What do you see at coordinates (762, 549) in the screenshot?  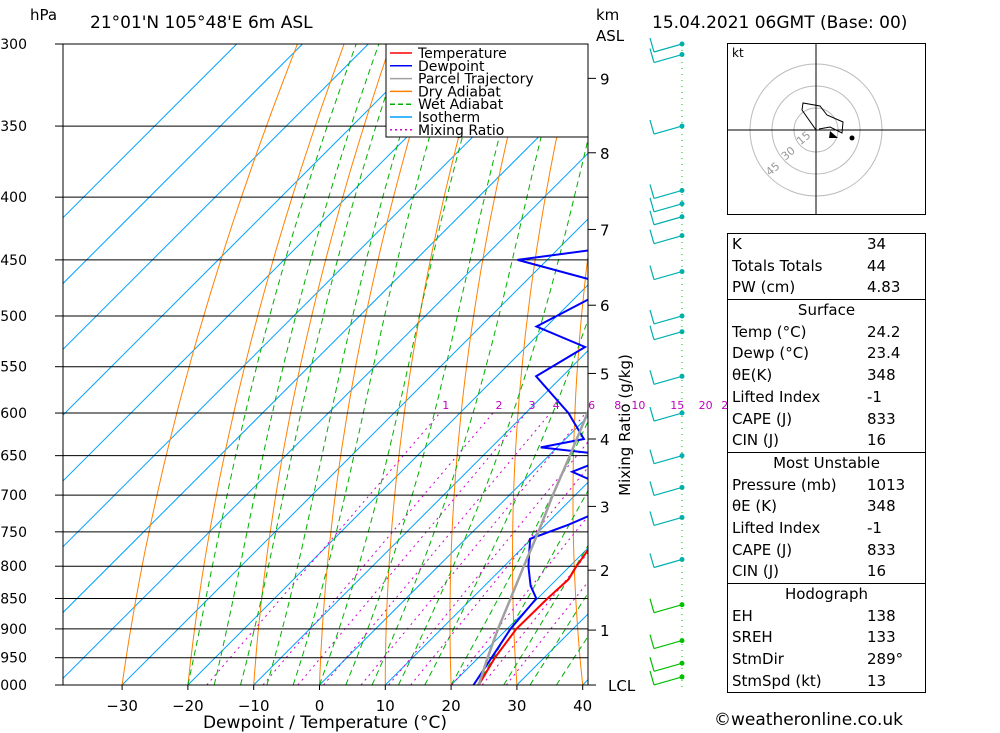 I see `most-unstable-label: CAPE (J)` at bounding box center [762, 549].